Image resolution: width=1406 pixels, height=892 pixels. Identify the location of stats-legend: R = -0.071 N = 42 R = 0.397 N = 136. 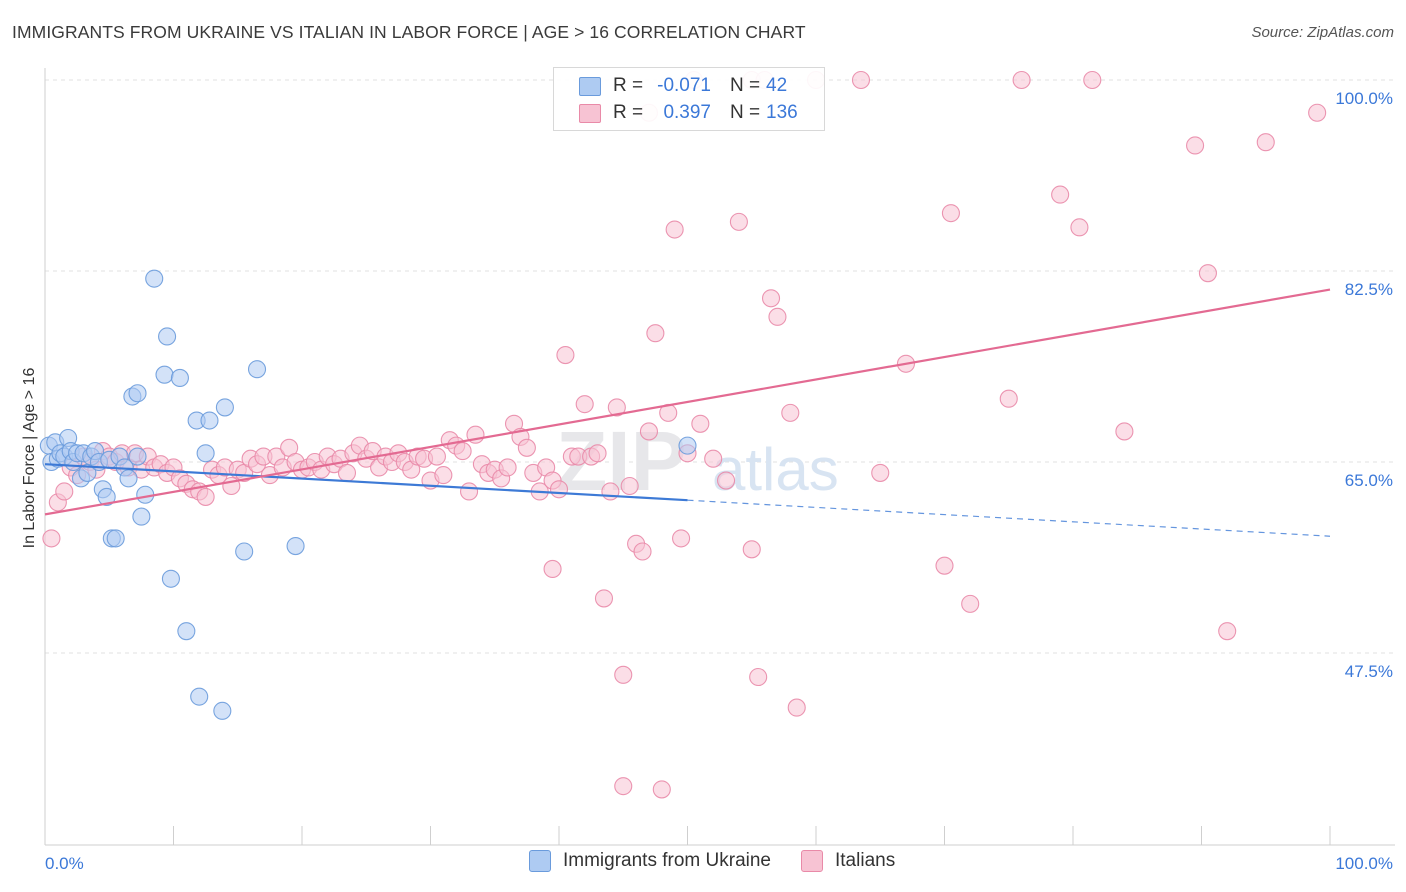
(689, 99).